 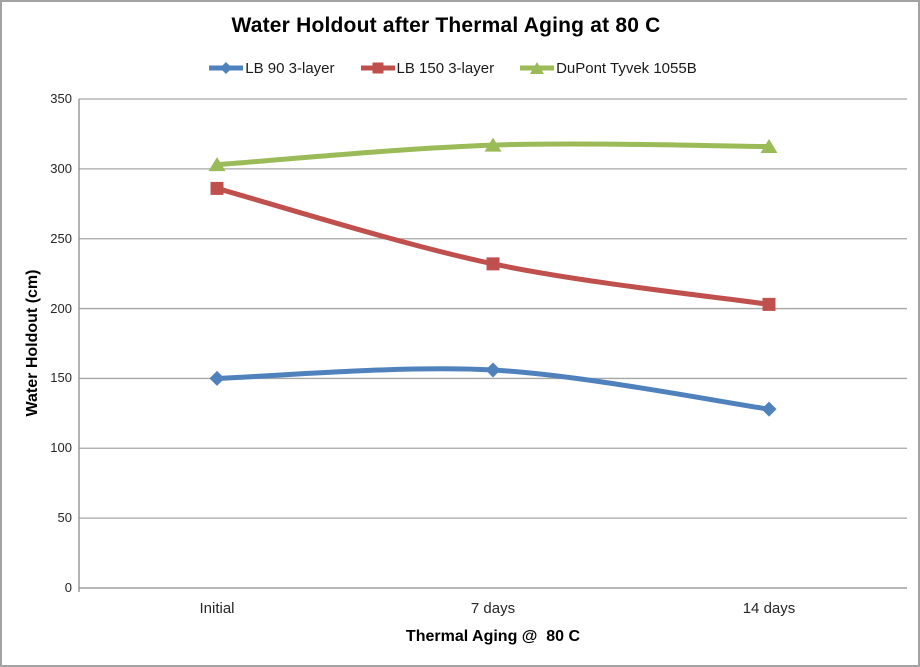 I want to click on x-category-label: Initial, so click(x=217, y=608).